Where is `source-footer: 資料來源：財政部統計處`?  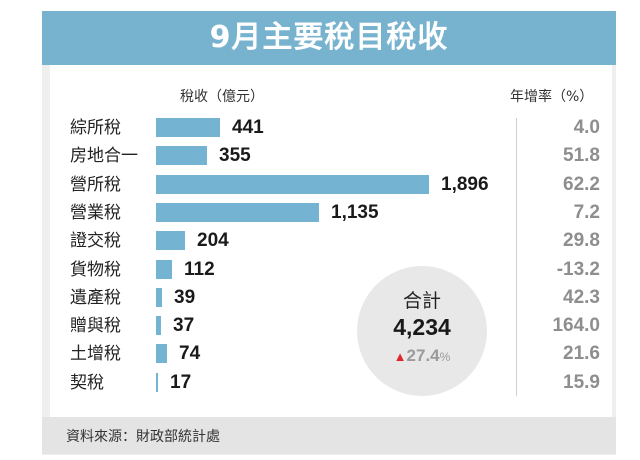
source-footer: 資料來源：財政部統計處 is located at coordinates (329, 435).